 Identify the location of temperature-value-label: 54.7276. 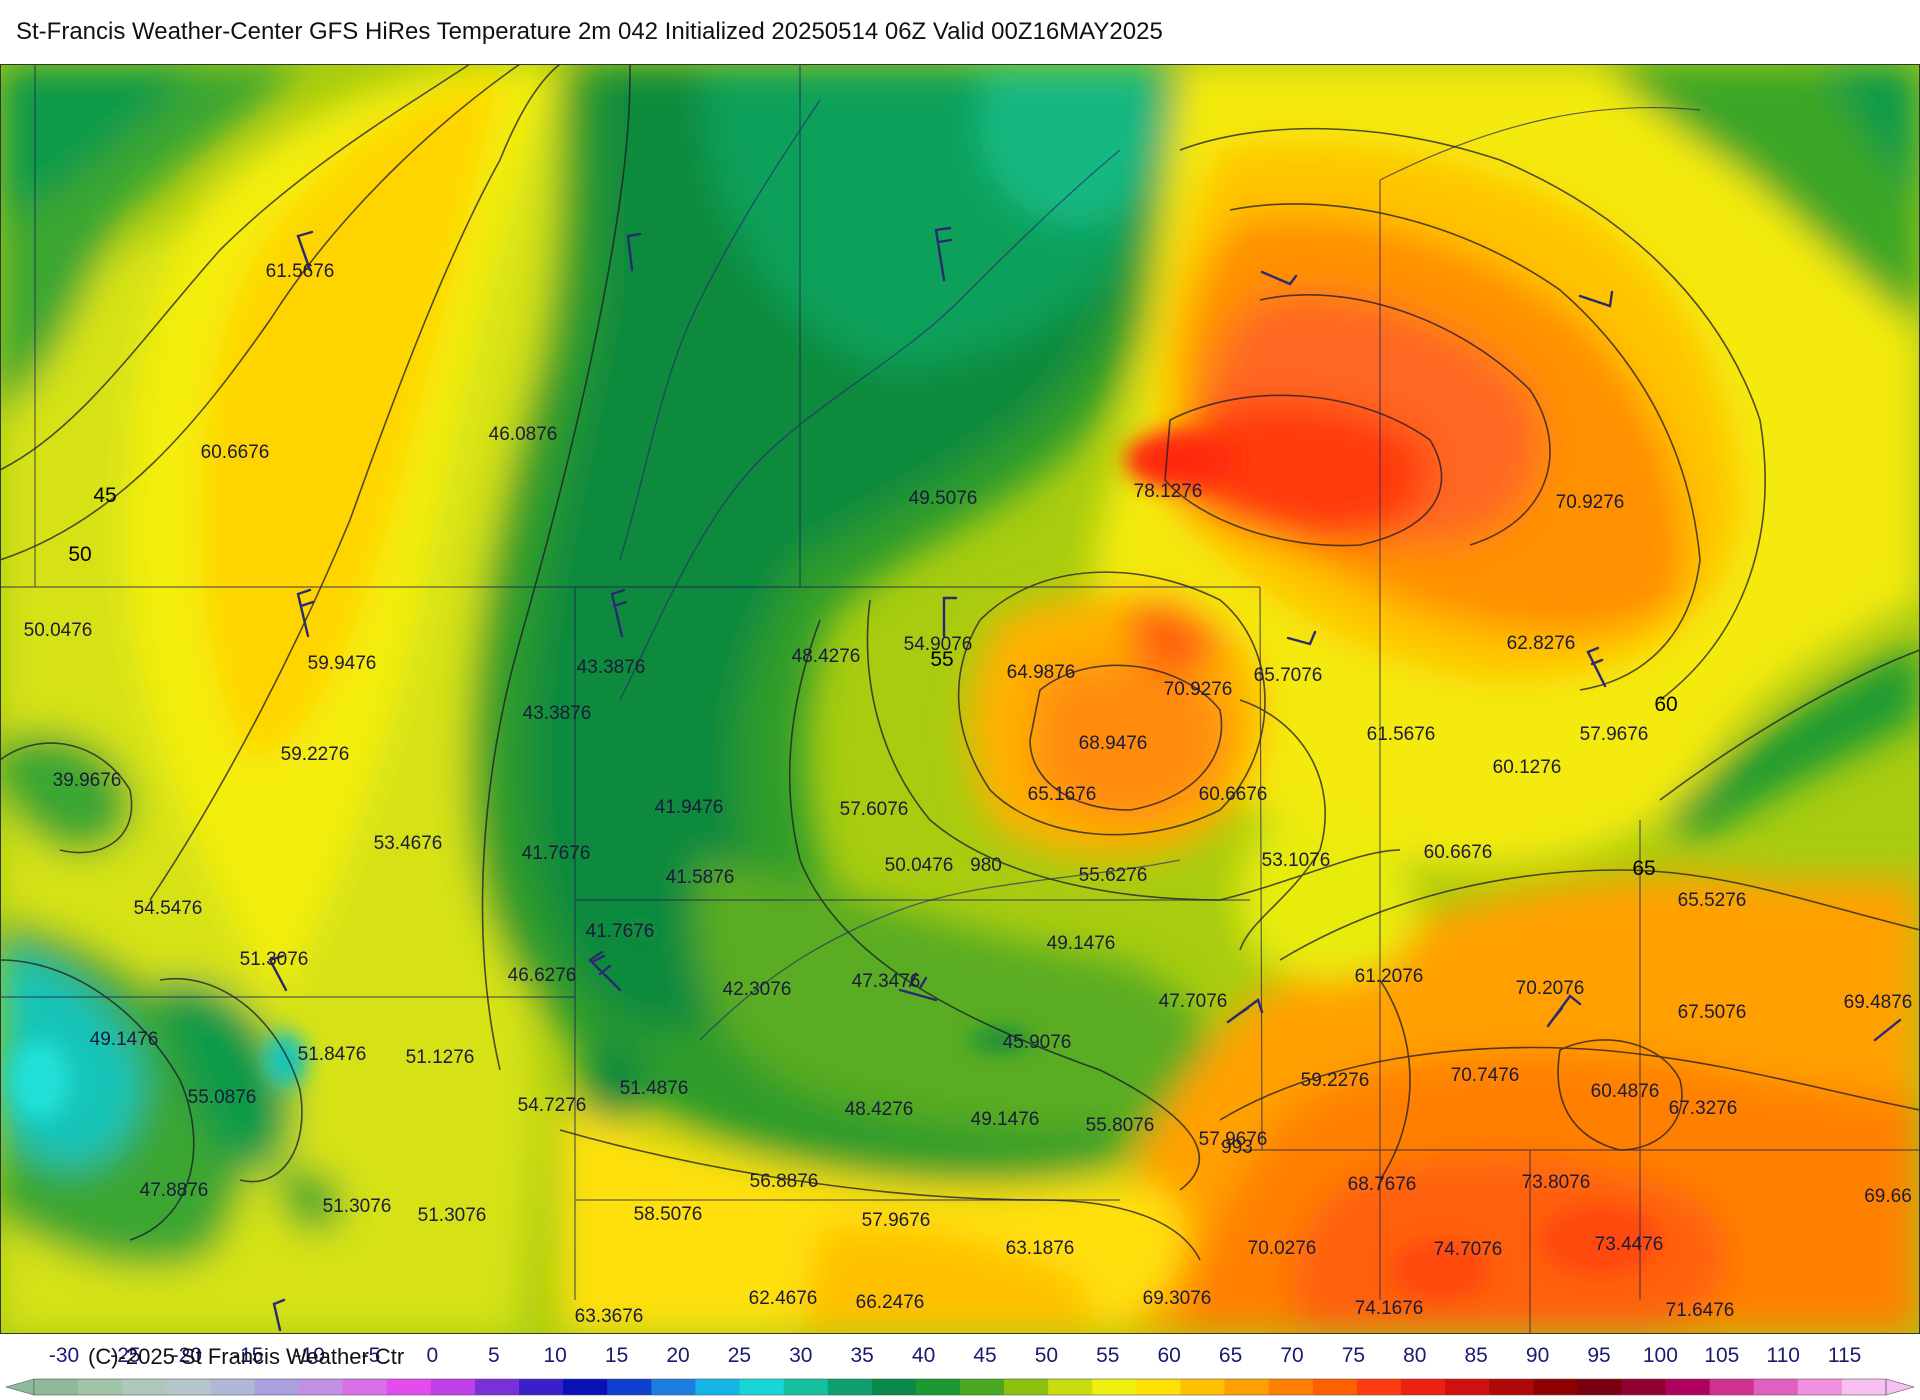
(552, 1105).